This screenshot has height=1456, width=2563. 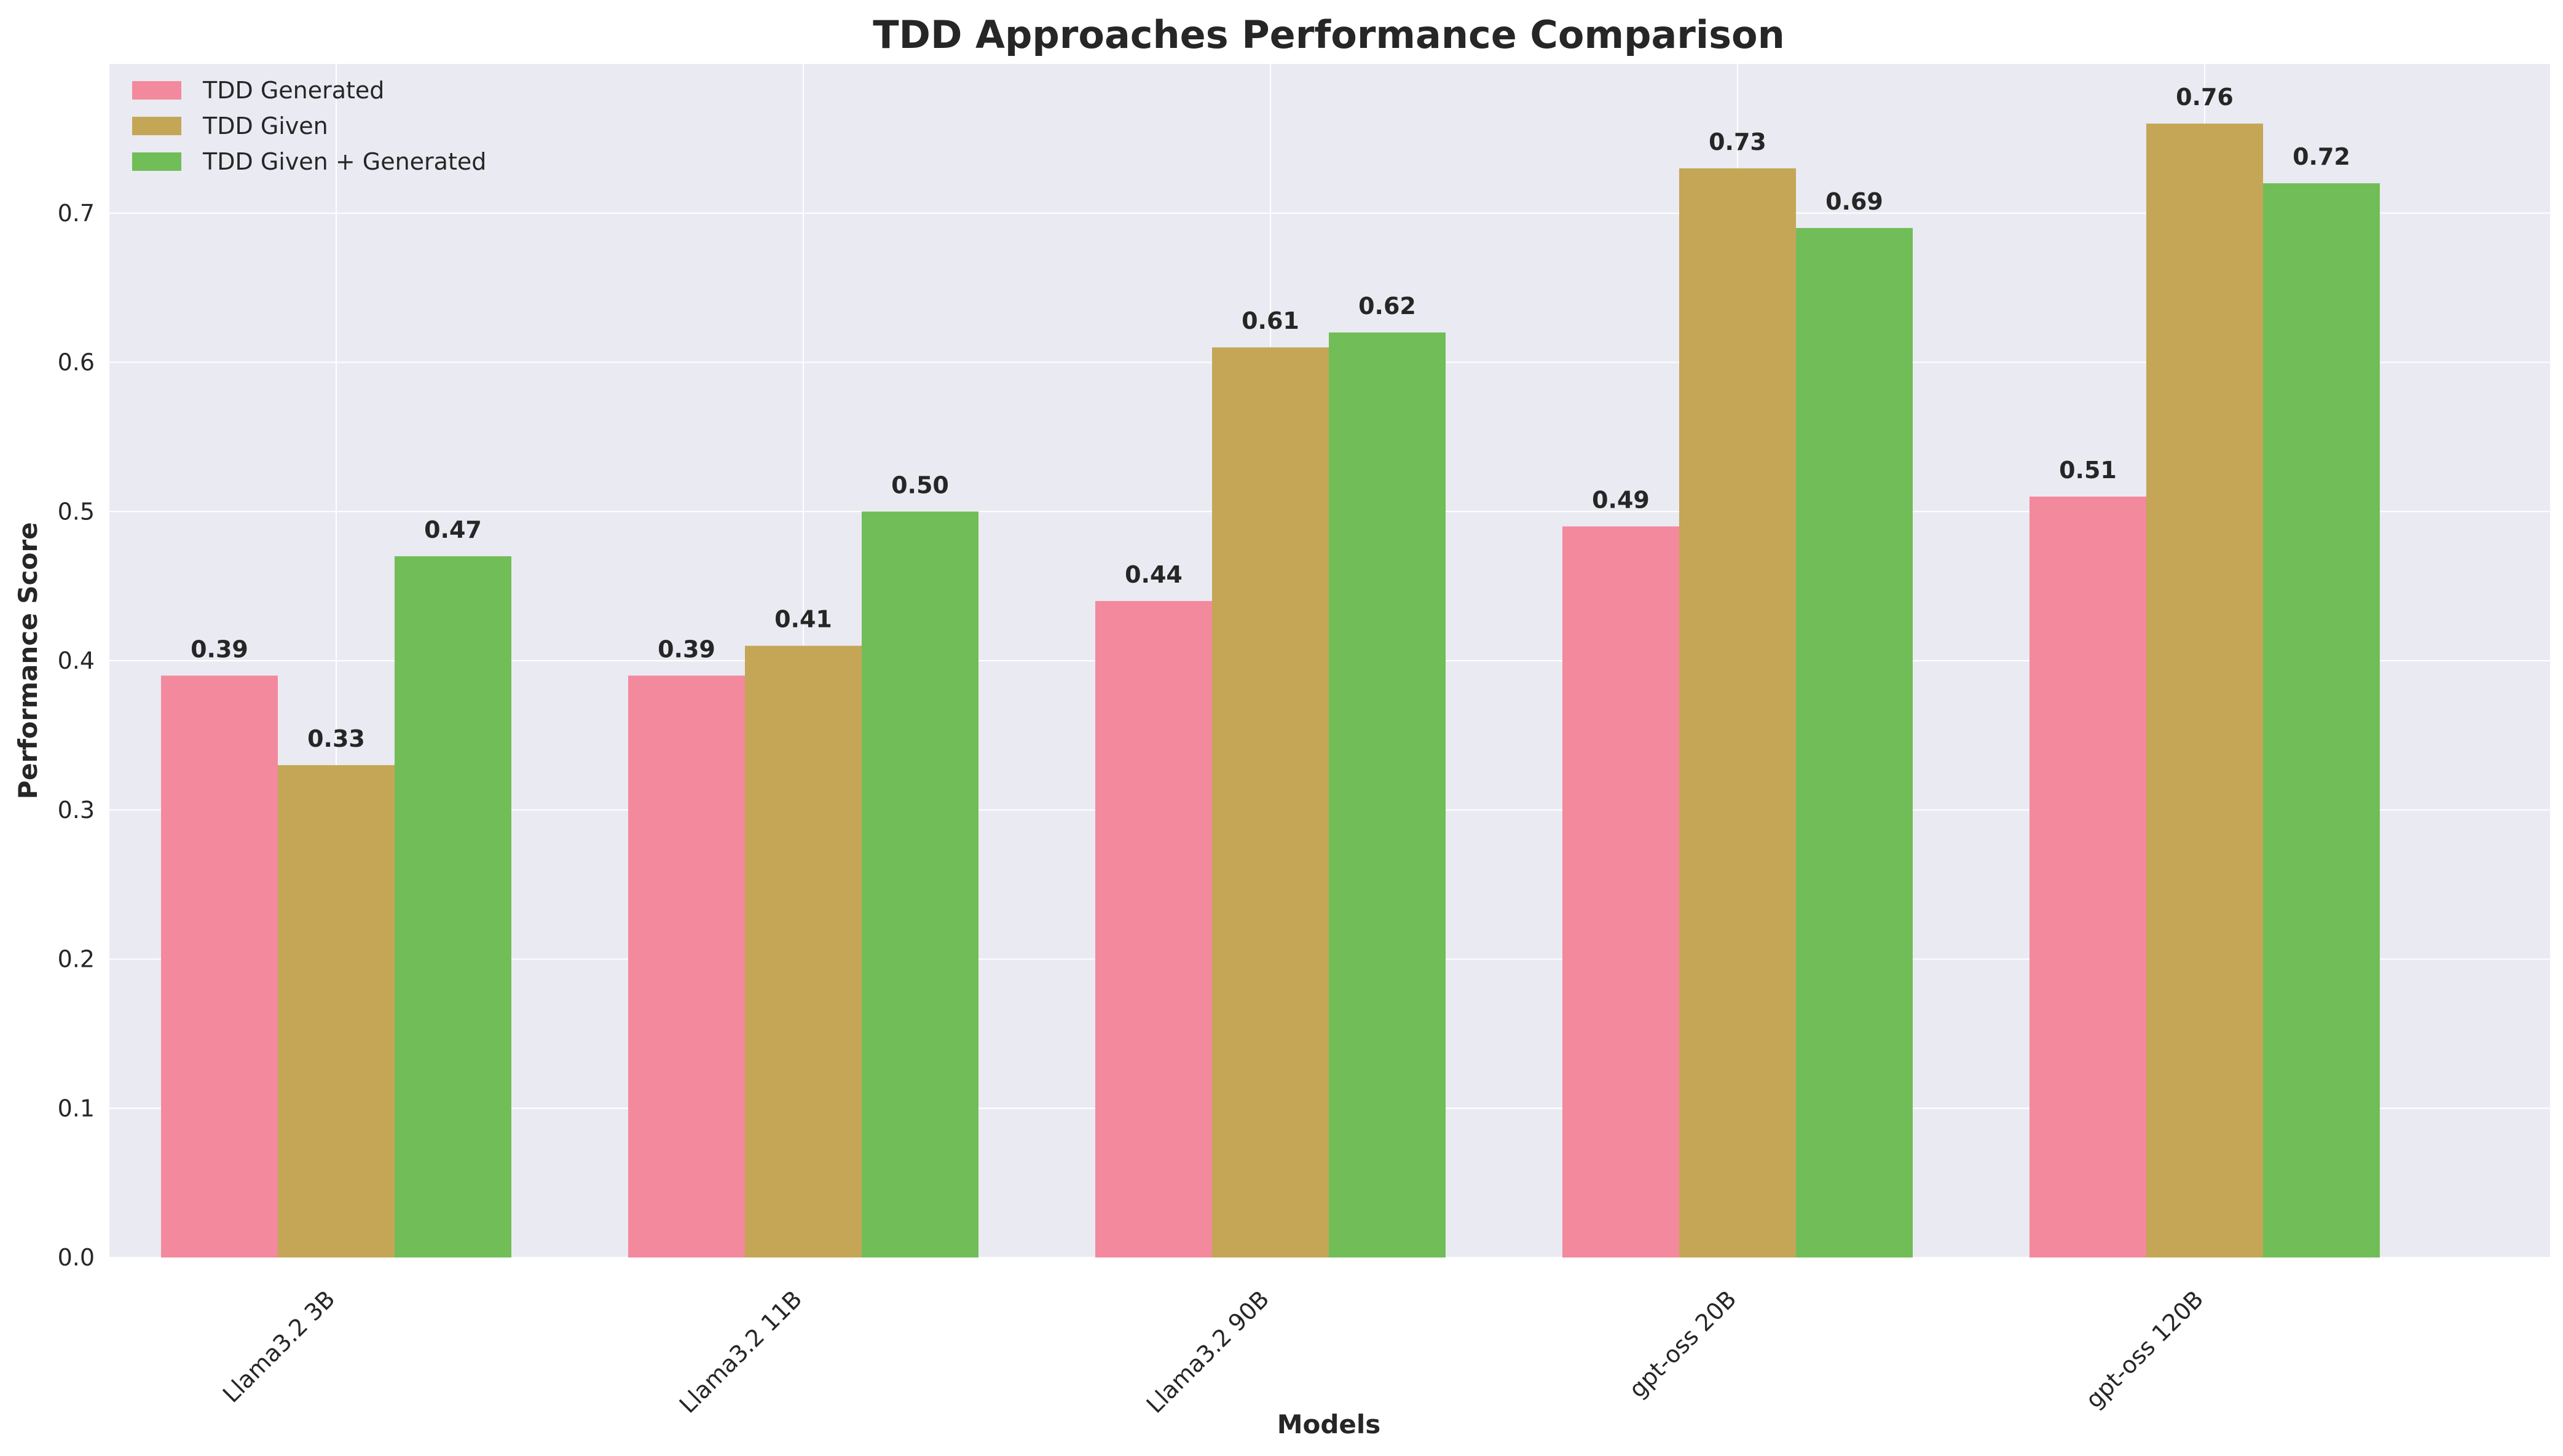 I want to click on data-label: 0.47, so click(x=453, y=529).